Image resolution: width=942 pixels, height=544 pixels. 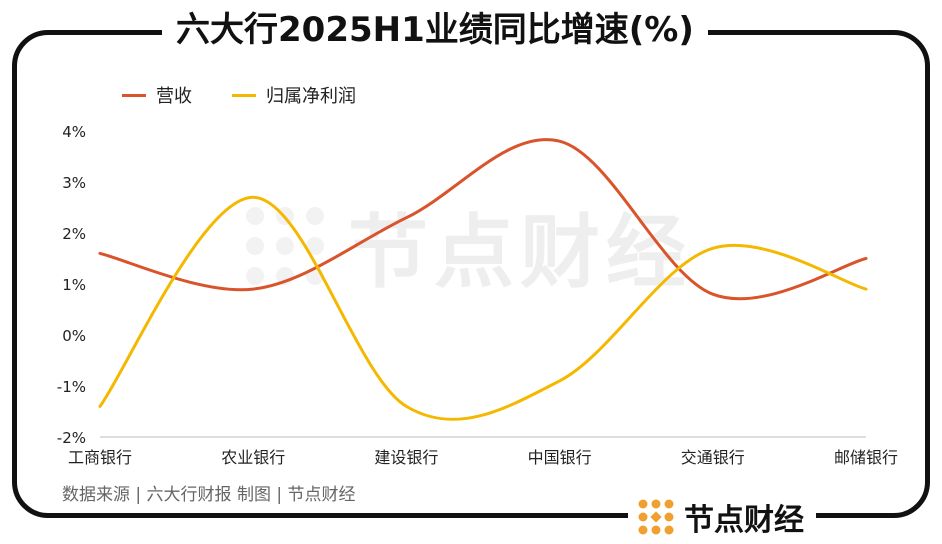 I want to click on y-tick-label: 2%, so click(x=74, y=234).